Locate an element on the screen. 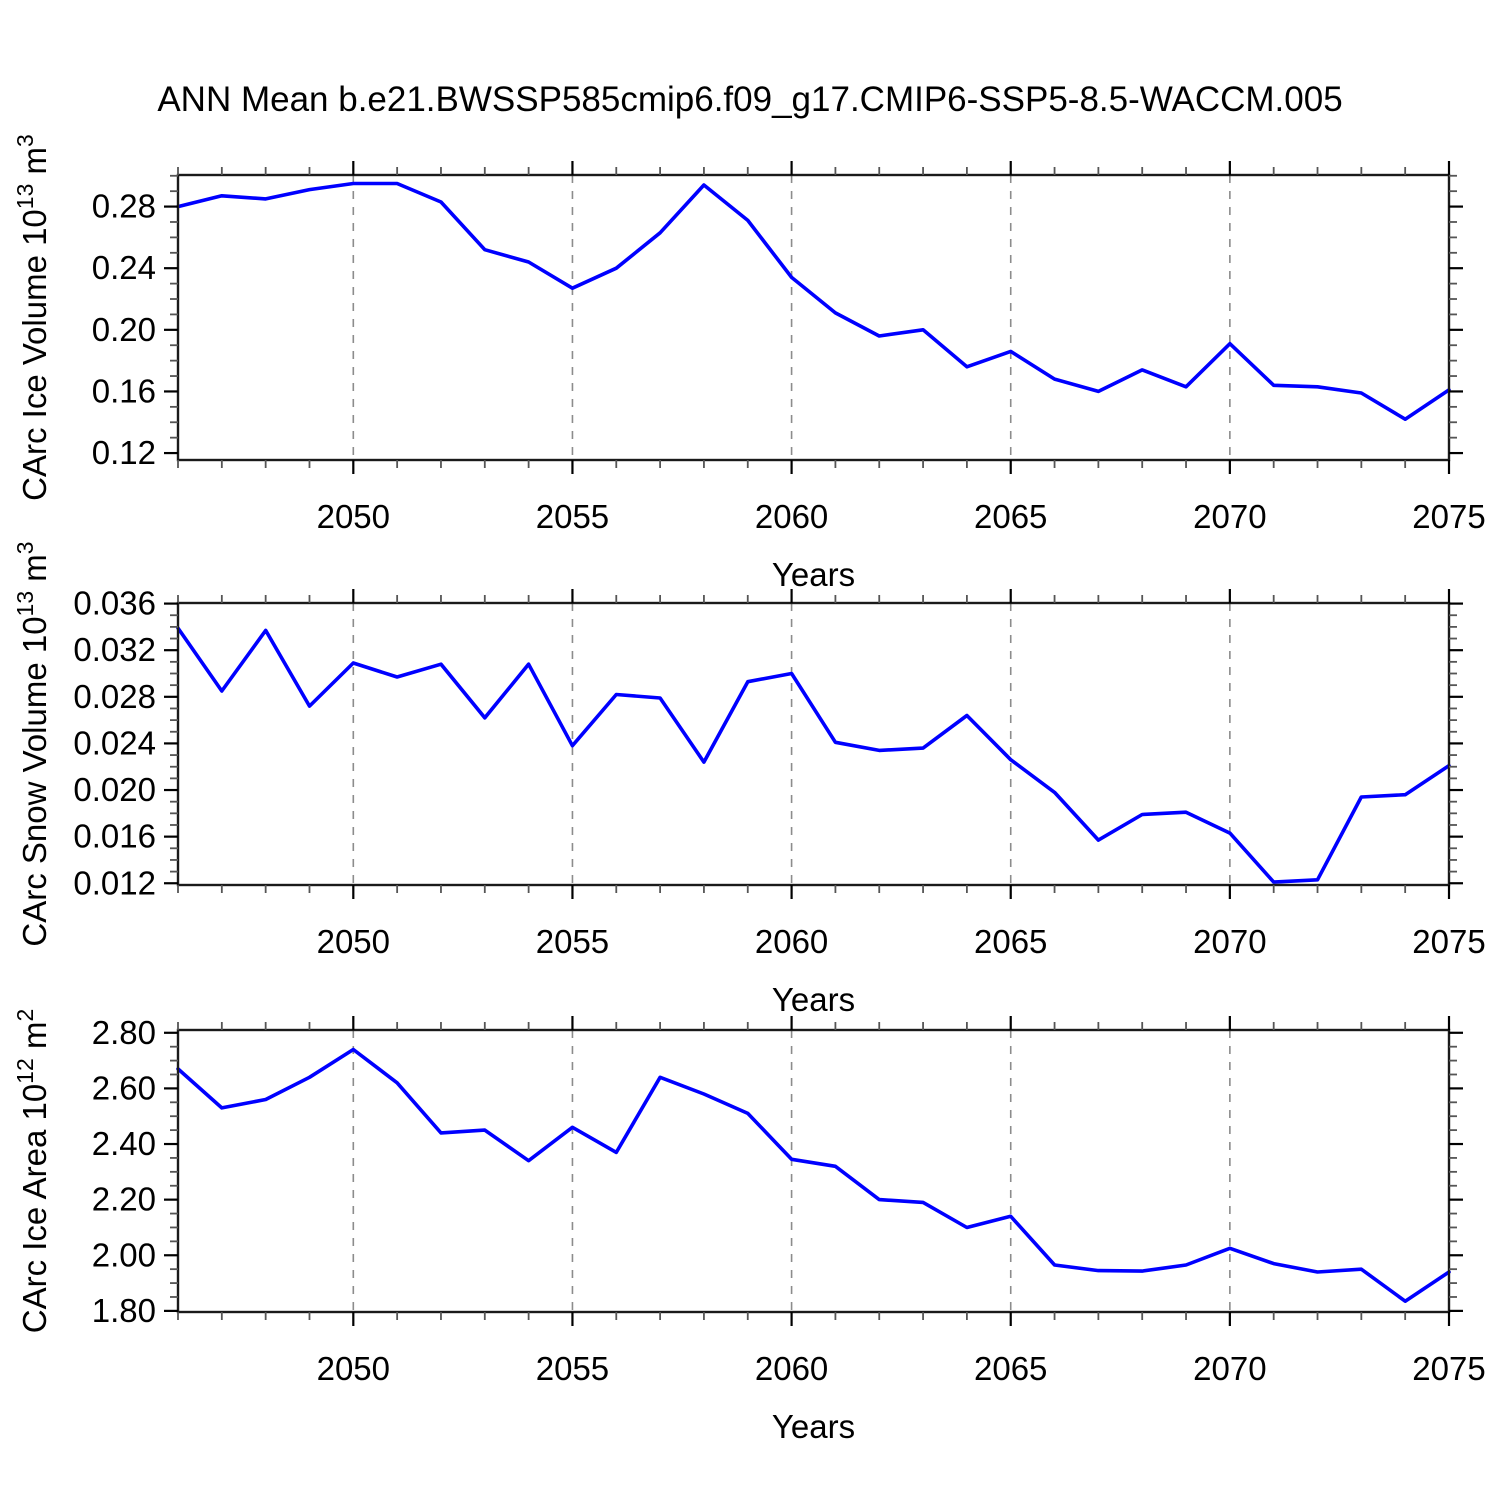 This screenshot has width=1500, height=1500. y-tick-label: 2.20 is located at coordinates (124, 1199).